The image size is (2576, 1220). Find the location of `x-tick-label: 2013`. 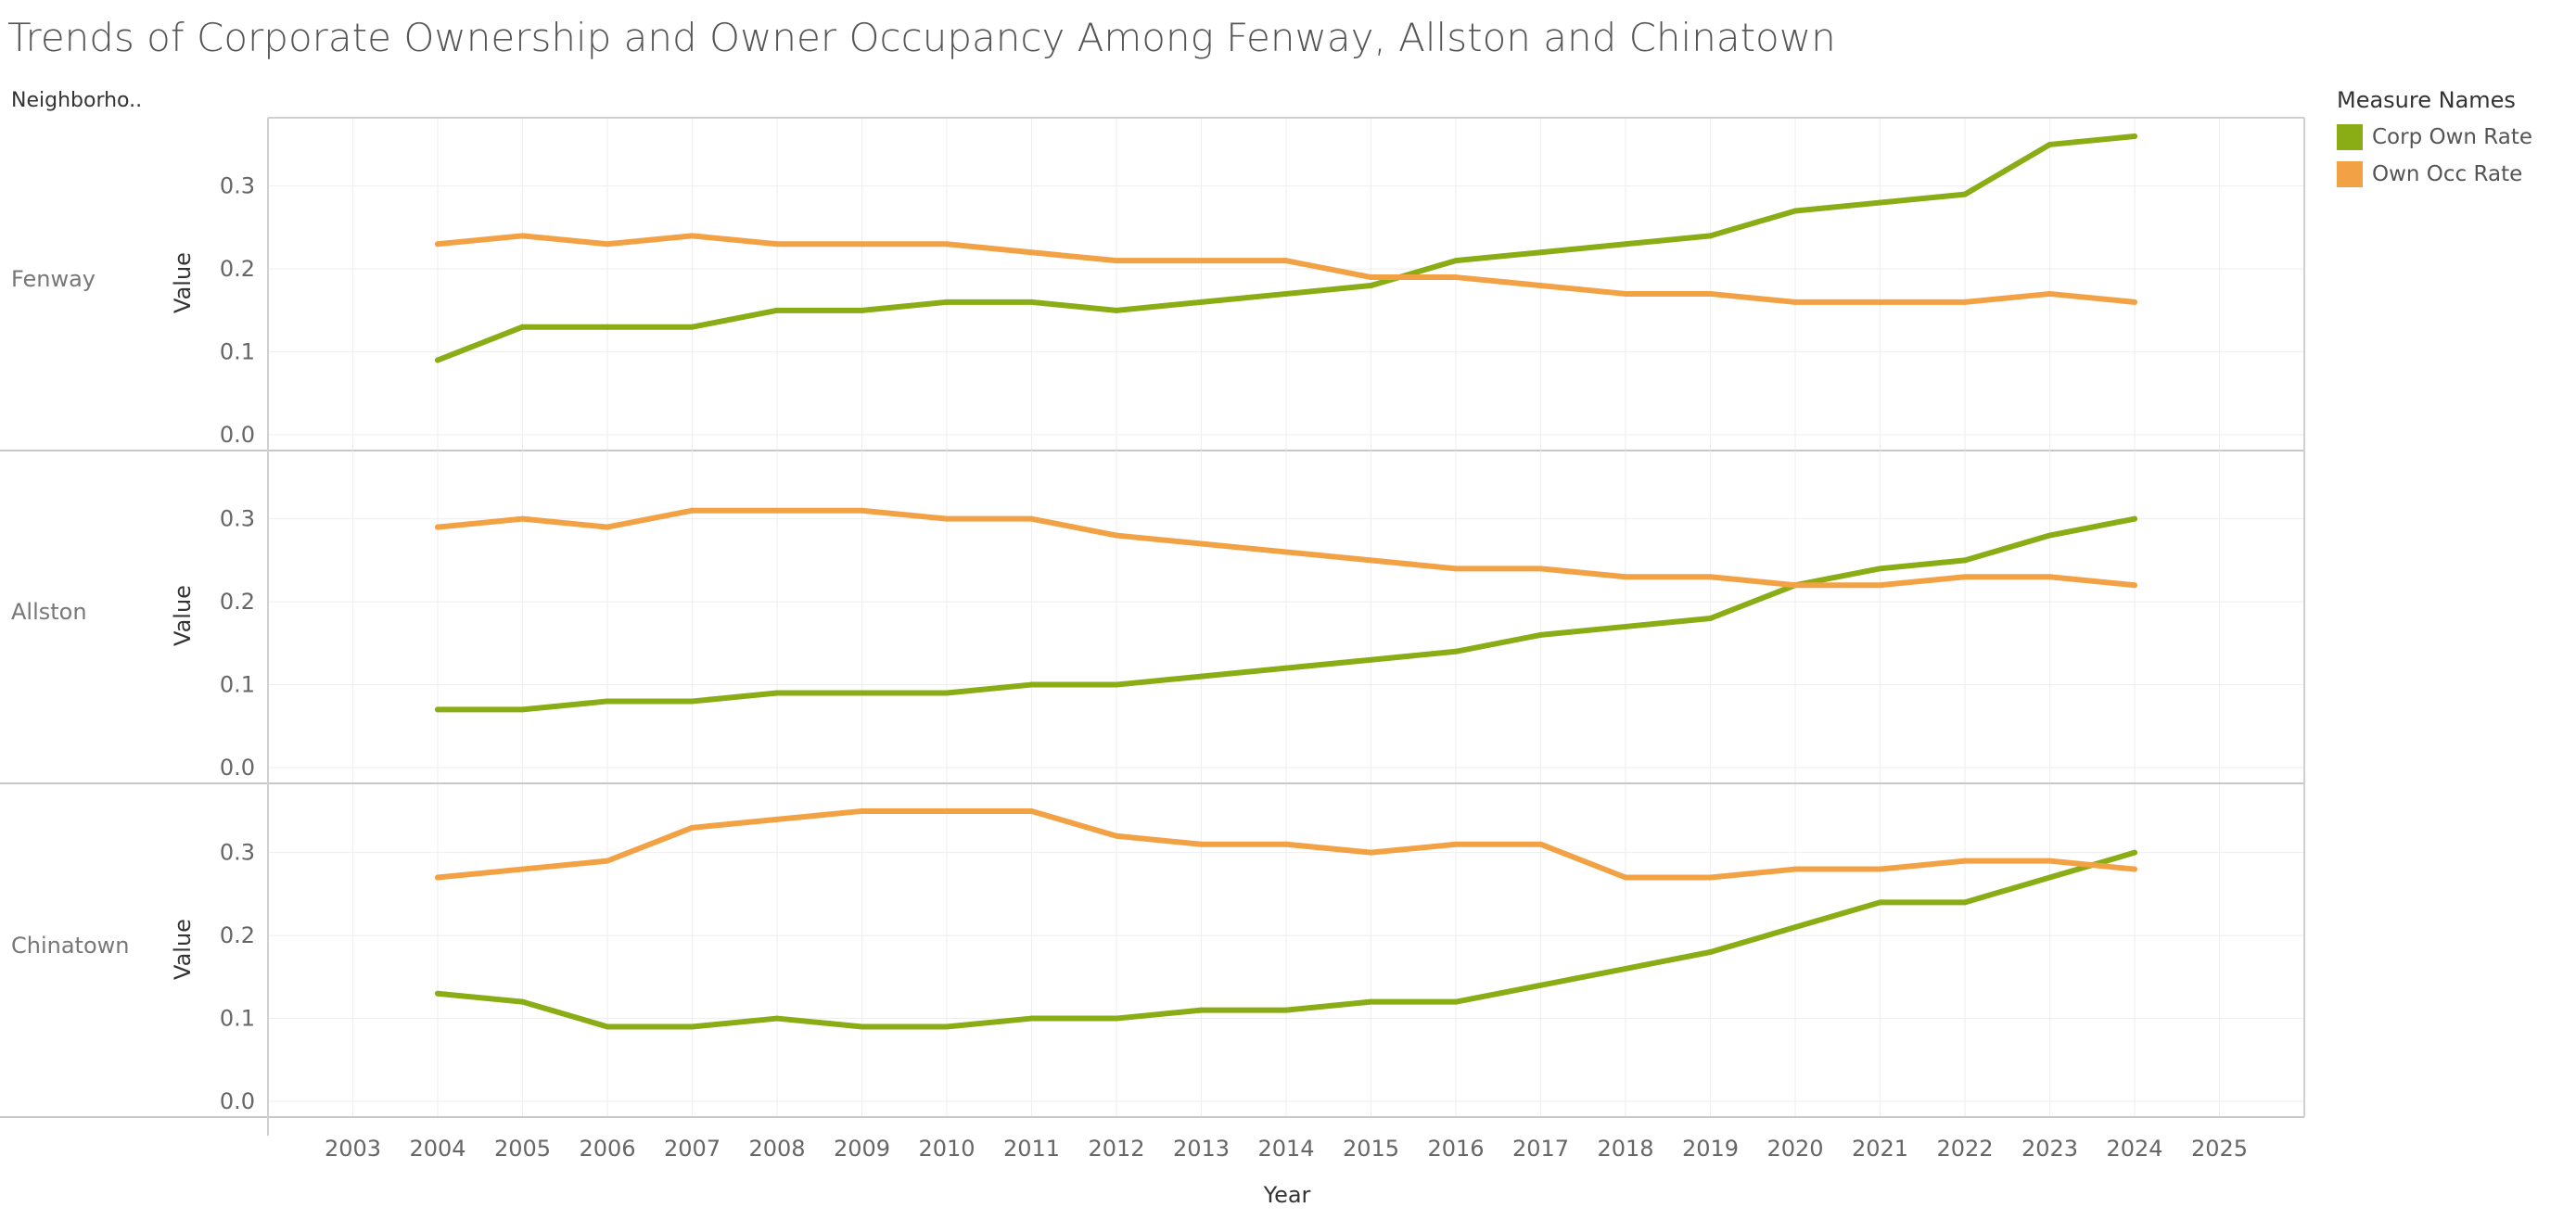

x-tick-label: 2013 is located at coordinates (1202, 1149).